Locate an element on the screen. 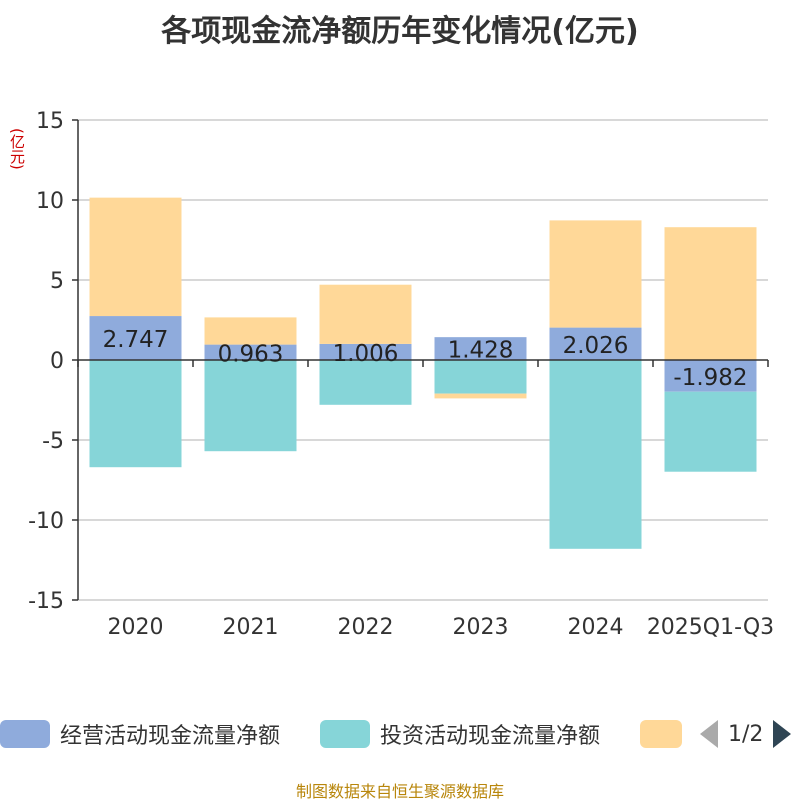 This screenshot has height=802, width=800. legend-item-investing: 投资活动现金流量净额 is located at coordinates (460, 734).